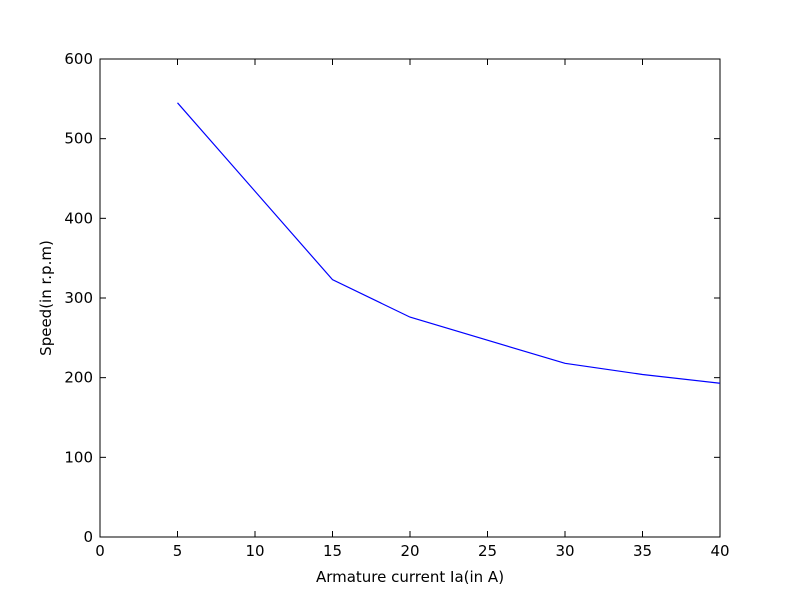 This screenshot has height=597, width=800. What do you see at coordinates (100, 551) in the screenshot?
I see `x-tick-label: 0` at bounding box center [100, 551].